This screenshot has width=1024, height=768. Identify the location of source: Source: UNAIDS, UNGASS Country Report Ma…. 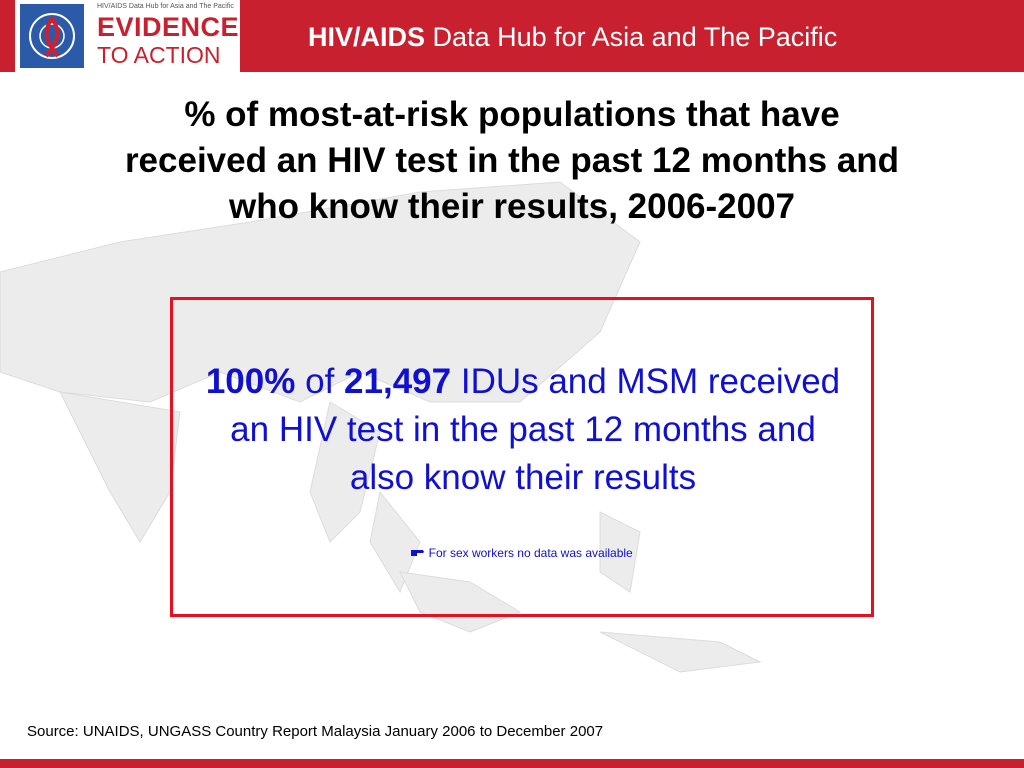
(315, 731).